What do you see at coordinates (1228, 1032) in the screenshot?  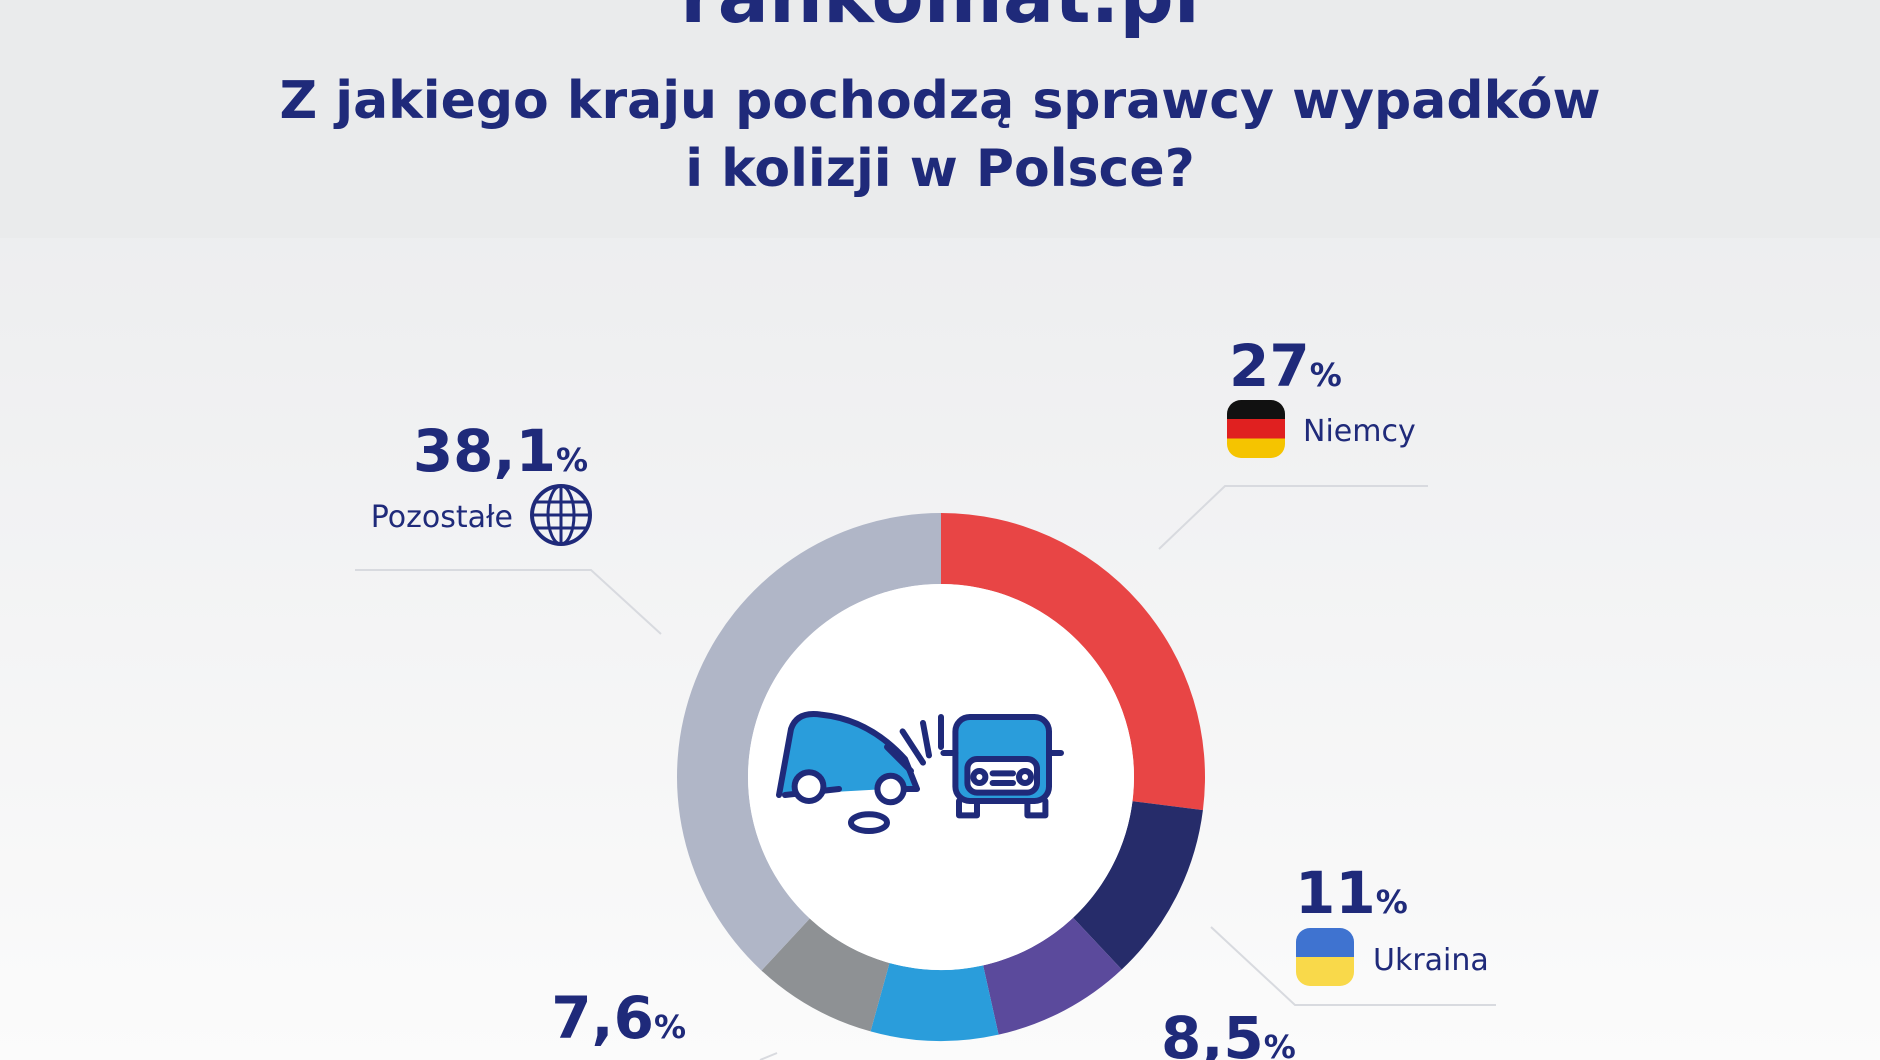 I see `value-label: 8,5%` at bounding box center [1228, 1032].